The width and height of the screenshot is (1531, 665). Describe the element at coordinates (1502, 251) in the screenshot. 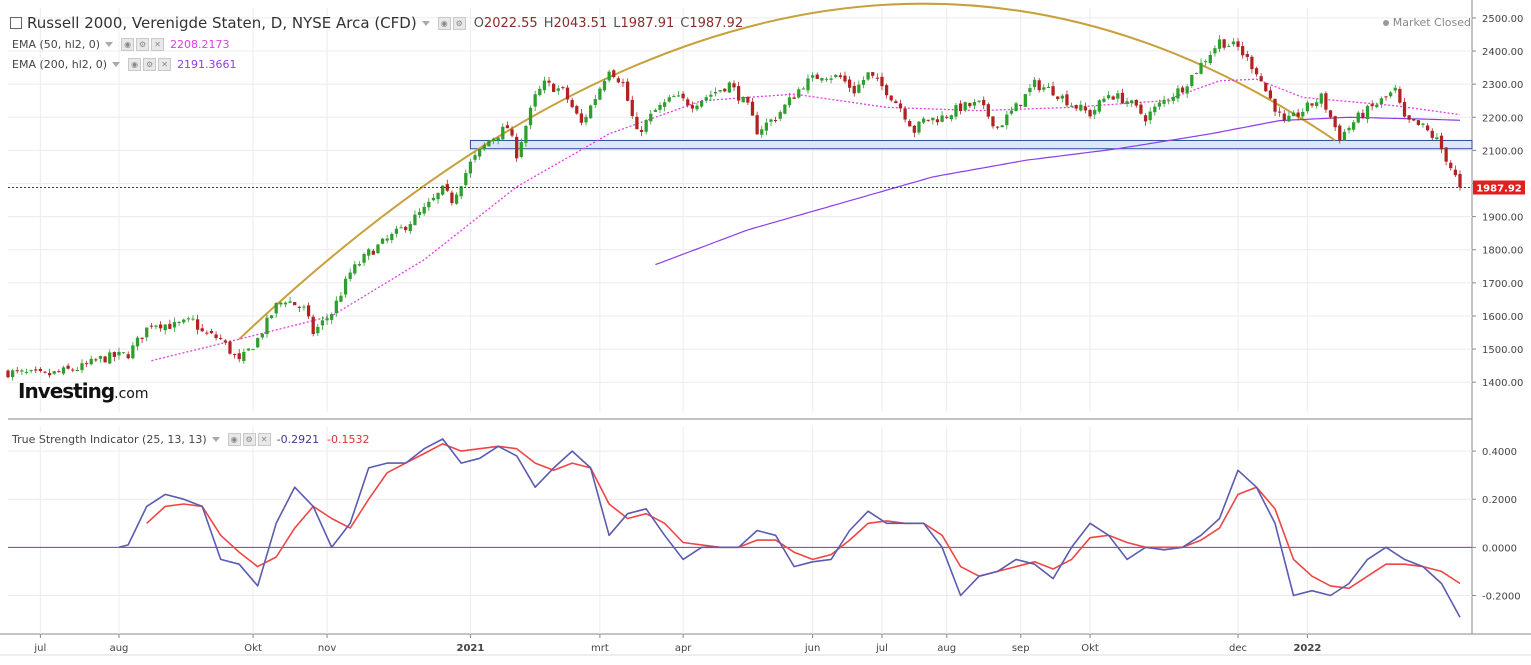

I see `y-tick-label: 1800.00` at that location.